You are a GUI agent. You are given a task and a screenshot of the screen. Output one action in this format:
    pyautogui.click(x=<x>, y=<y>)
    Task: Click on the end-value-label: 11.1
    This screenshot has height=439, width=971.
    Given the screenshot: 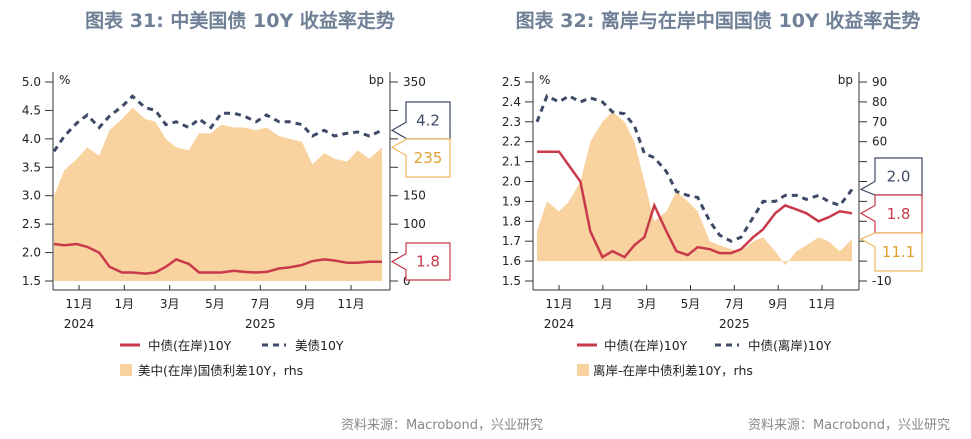 What is the action you would take?
    pyautogui.click(x=898, y=252)
    